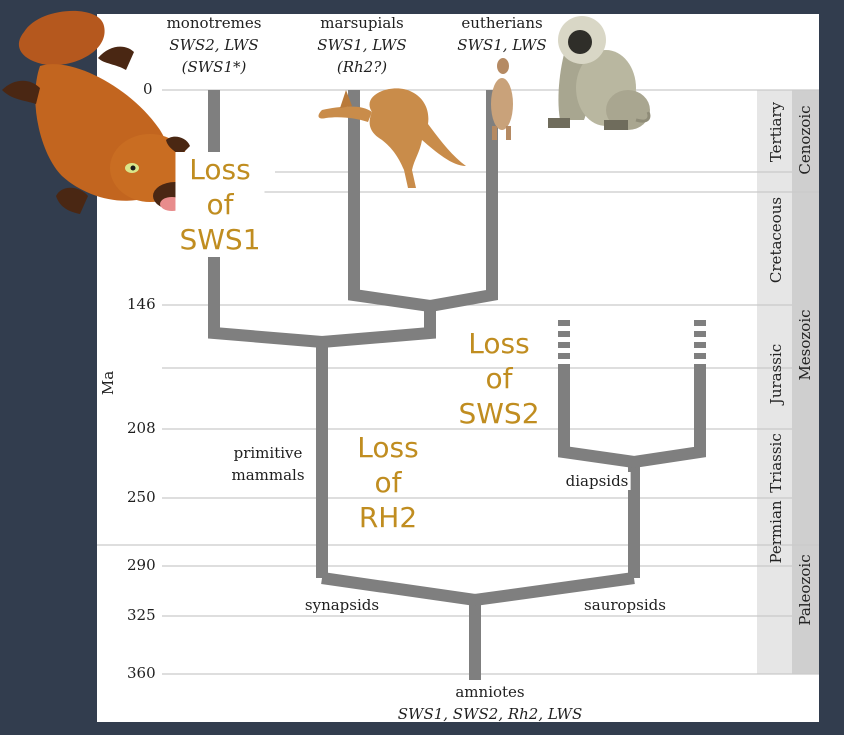  I want to click on monkey-illustration, so click(599, 73).